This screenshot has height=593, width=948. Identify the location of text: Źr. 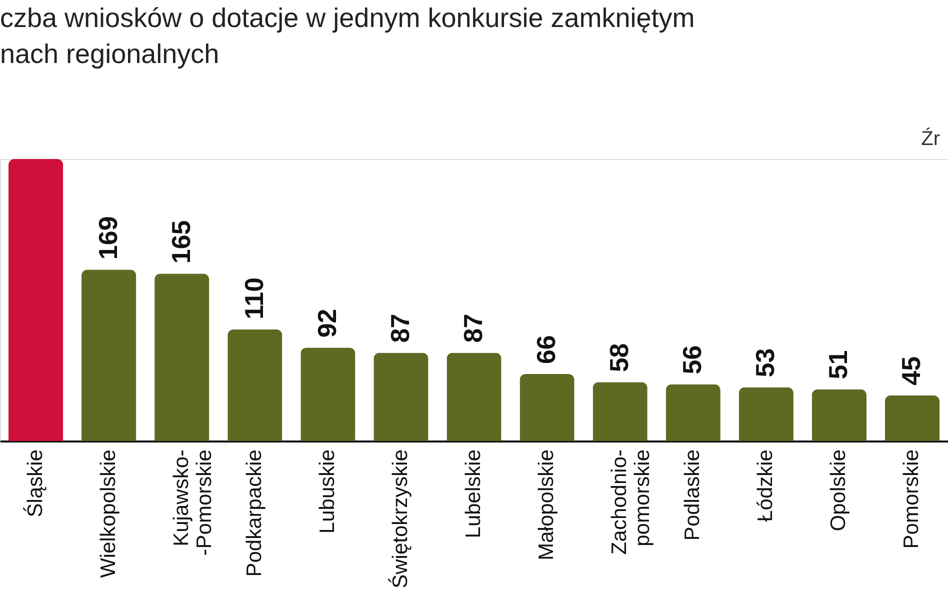
(930, 138).